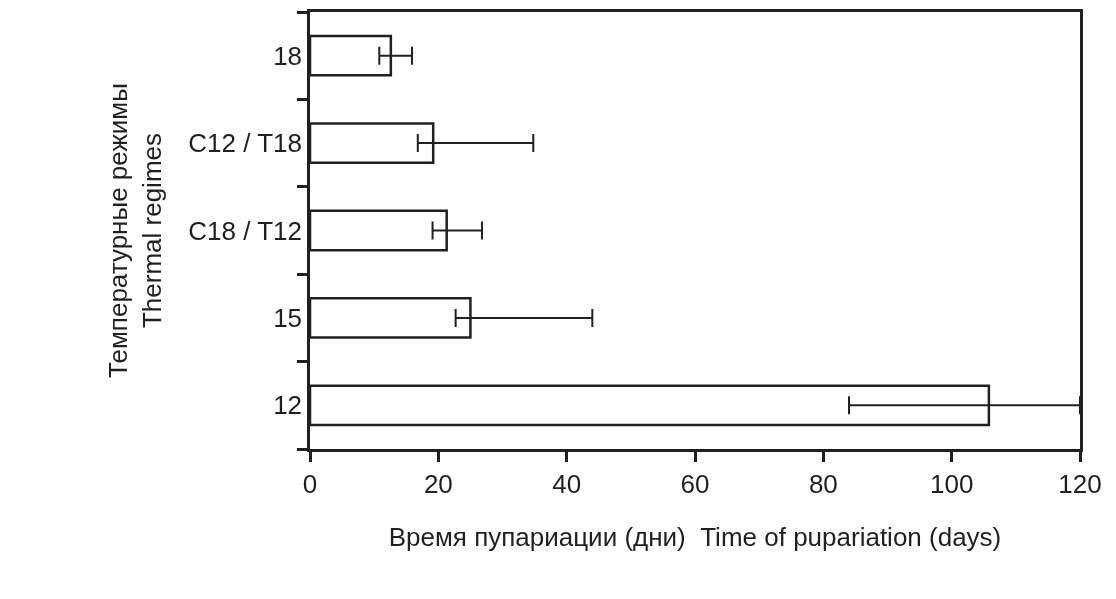 This screenshot has height=599, width=1116. I want to click on y-tick-label: 12, so click(288, 405).